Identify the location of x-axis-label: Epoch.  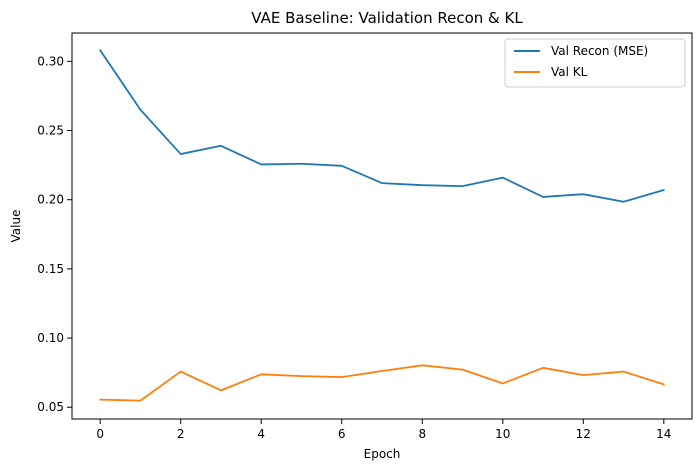
(382, 454).